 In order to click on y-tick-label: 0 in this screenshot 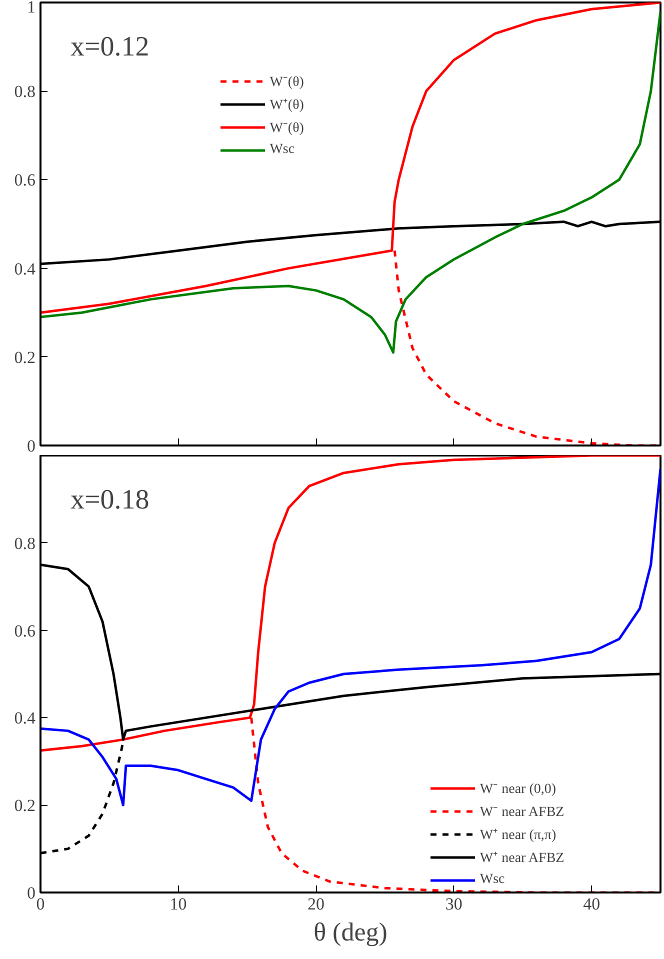, I will do `click(31, 446)`.